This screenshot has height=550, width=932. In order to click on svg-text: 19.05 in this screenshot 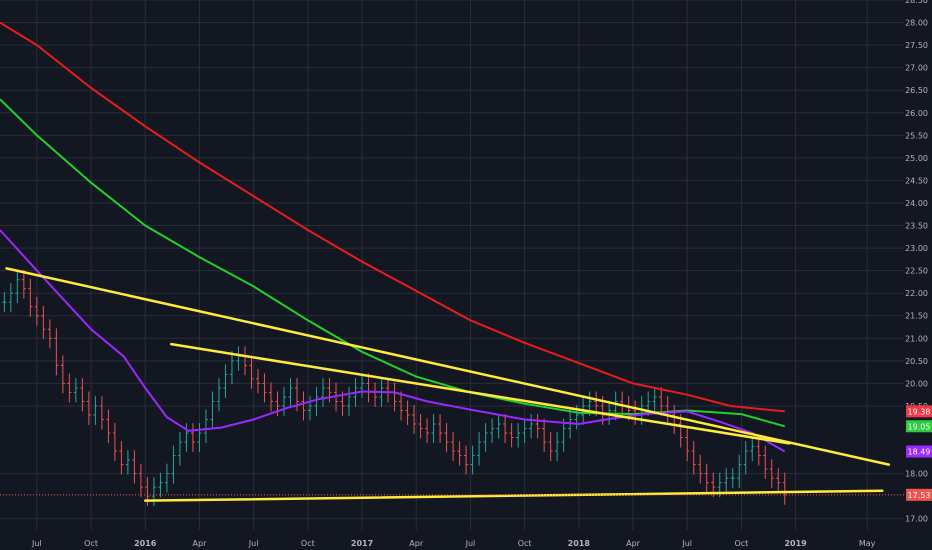, I will do `click(919, 426)`.